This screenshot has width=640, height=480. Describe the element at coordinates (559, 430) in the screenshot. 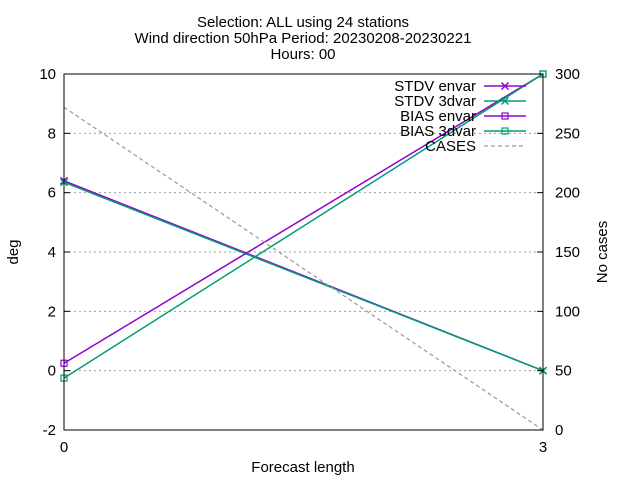

I see `y2-tick-label: 0` at that location.